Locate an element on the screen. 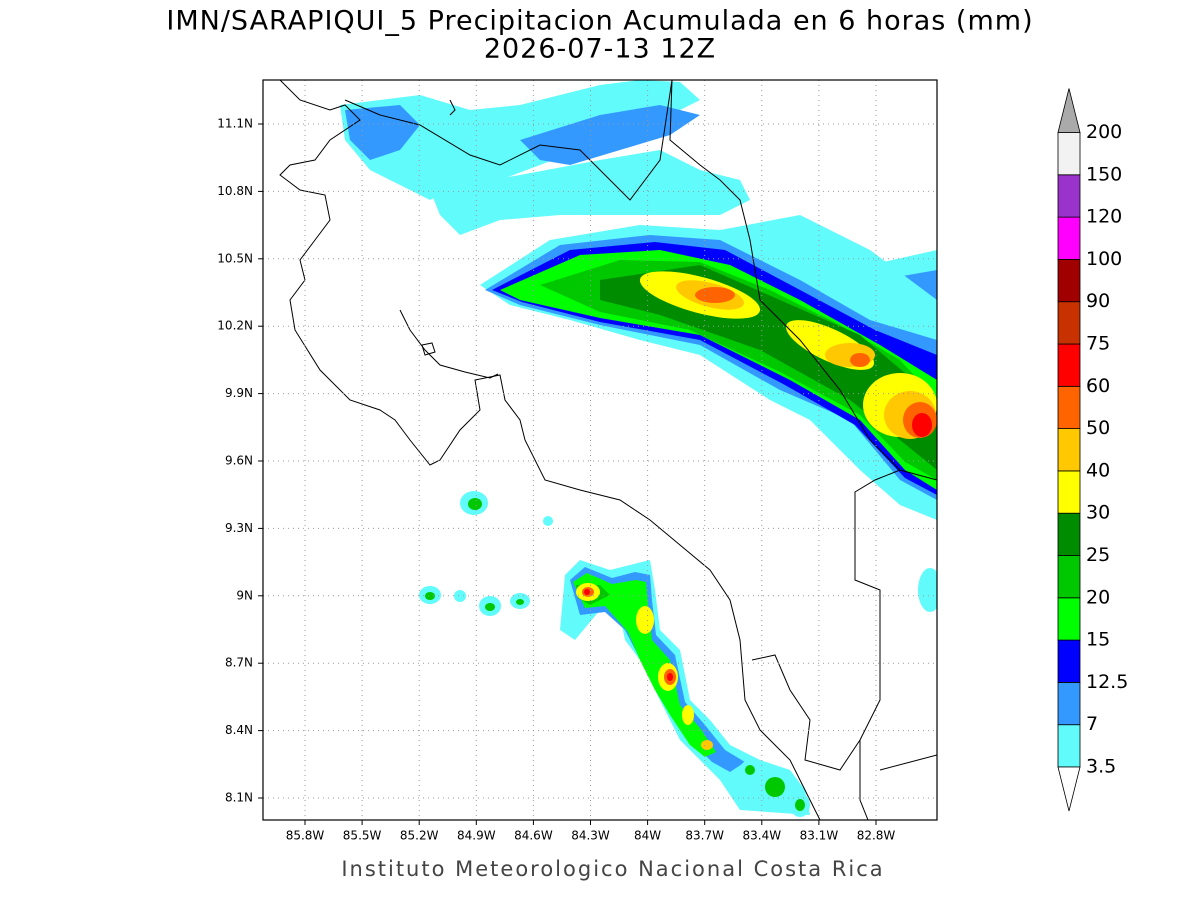 Image resolution: width=1200 pixels, height=900 pixels. colorbar-label: 200 is located at coordinates (1104, 132).